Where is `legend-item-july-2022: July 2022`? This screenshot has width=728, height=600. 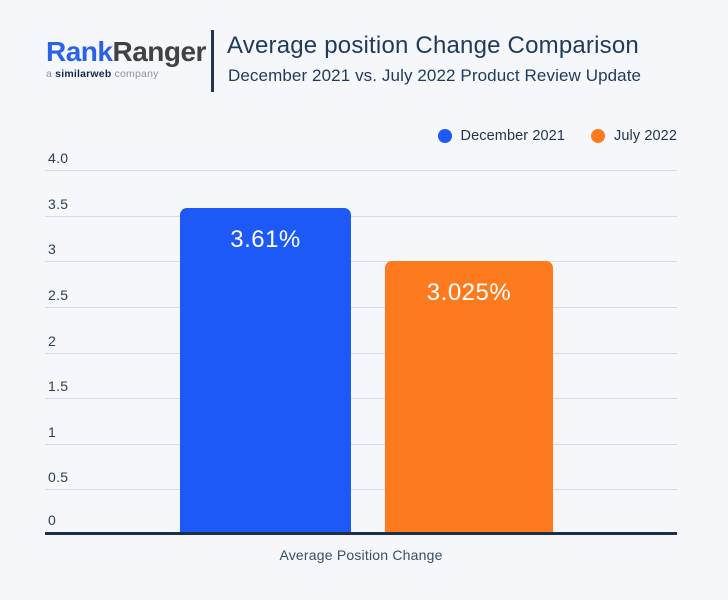 legend-item-july-2022: July 2022 is located at coordinates (634, 136).